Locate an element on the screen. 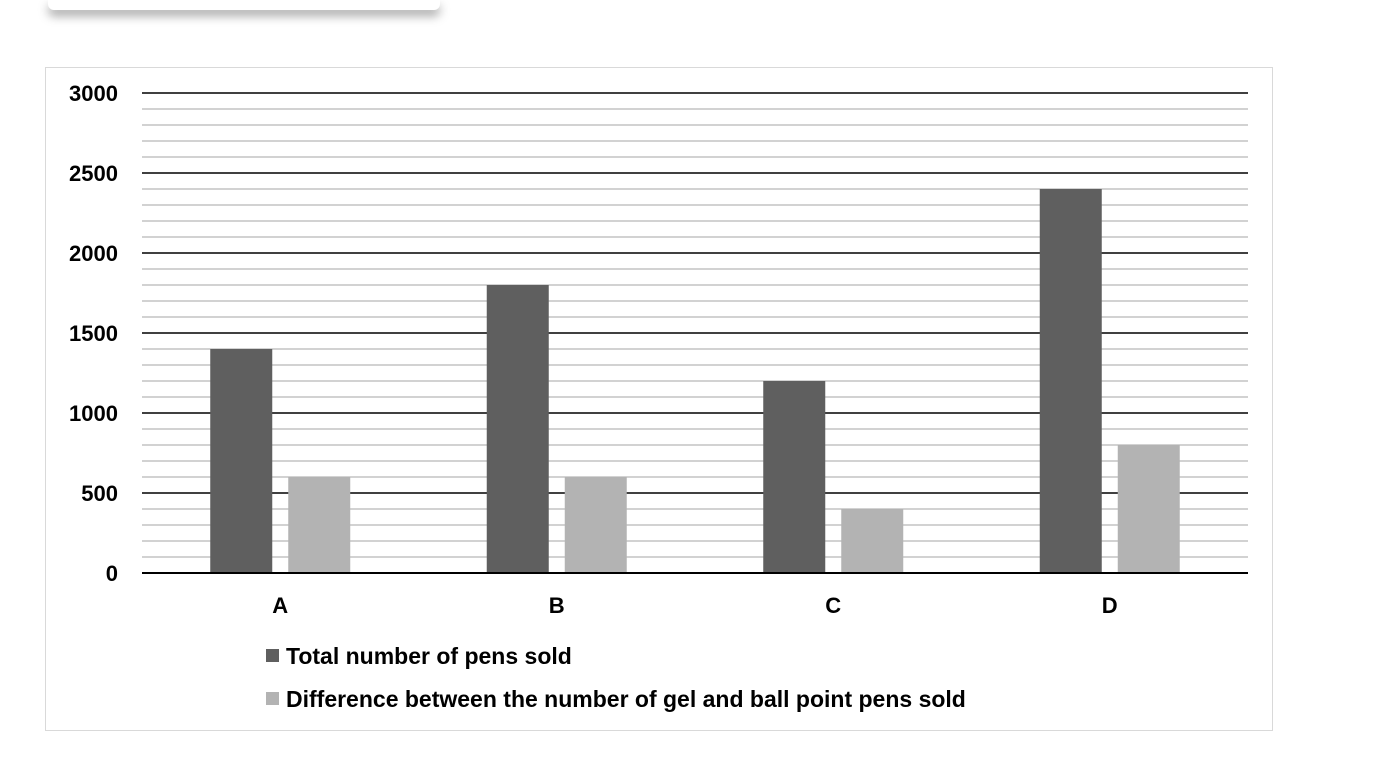 The image size is (1379, 758). x-tick-label: B is located at coordinates (557, 605).